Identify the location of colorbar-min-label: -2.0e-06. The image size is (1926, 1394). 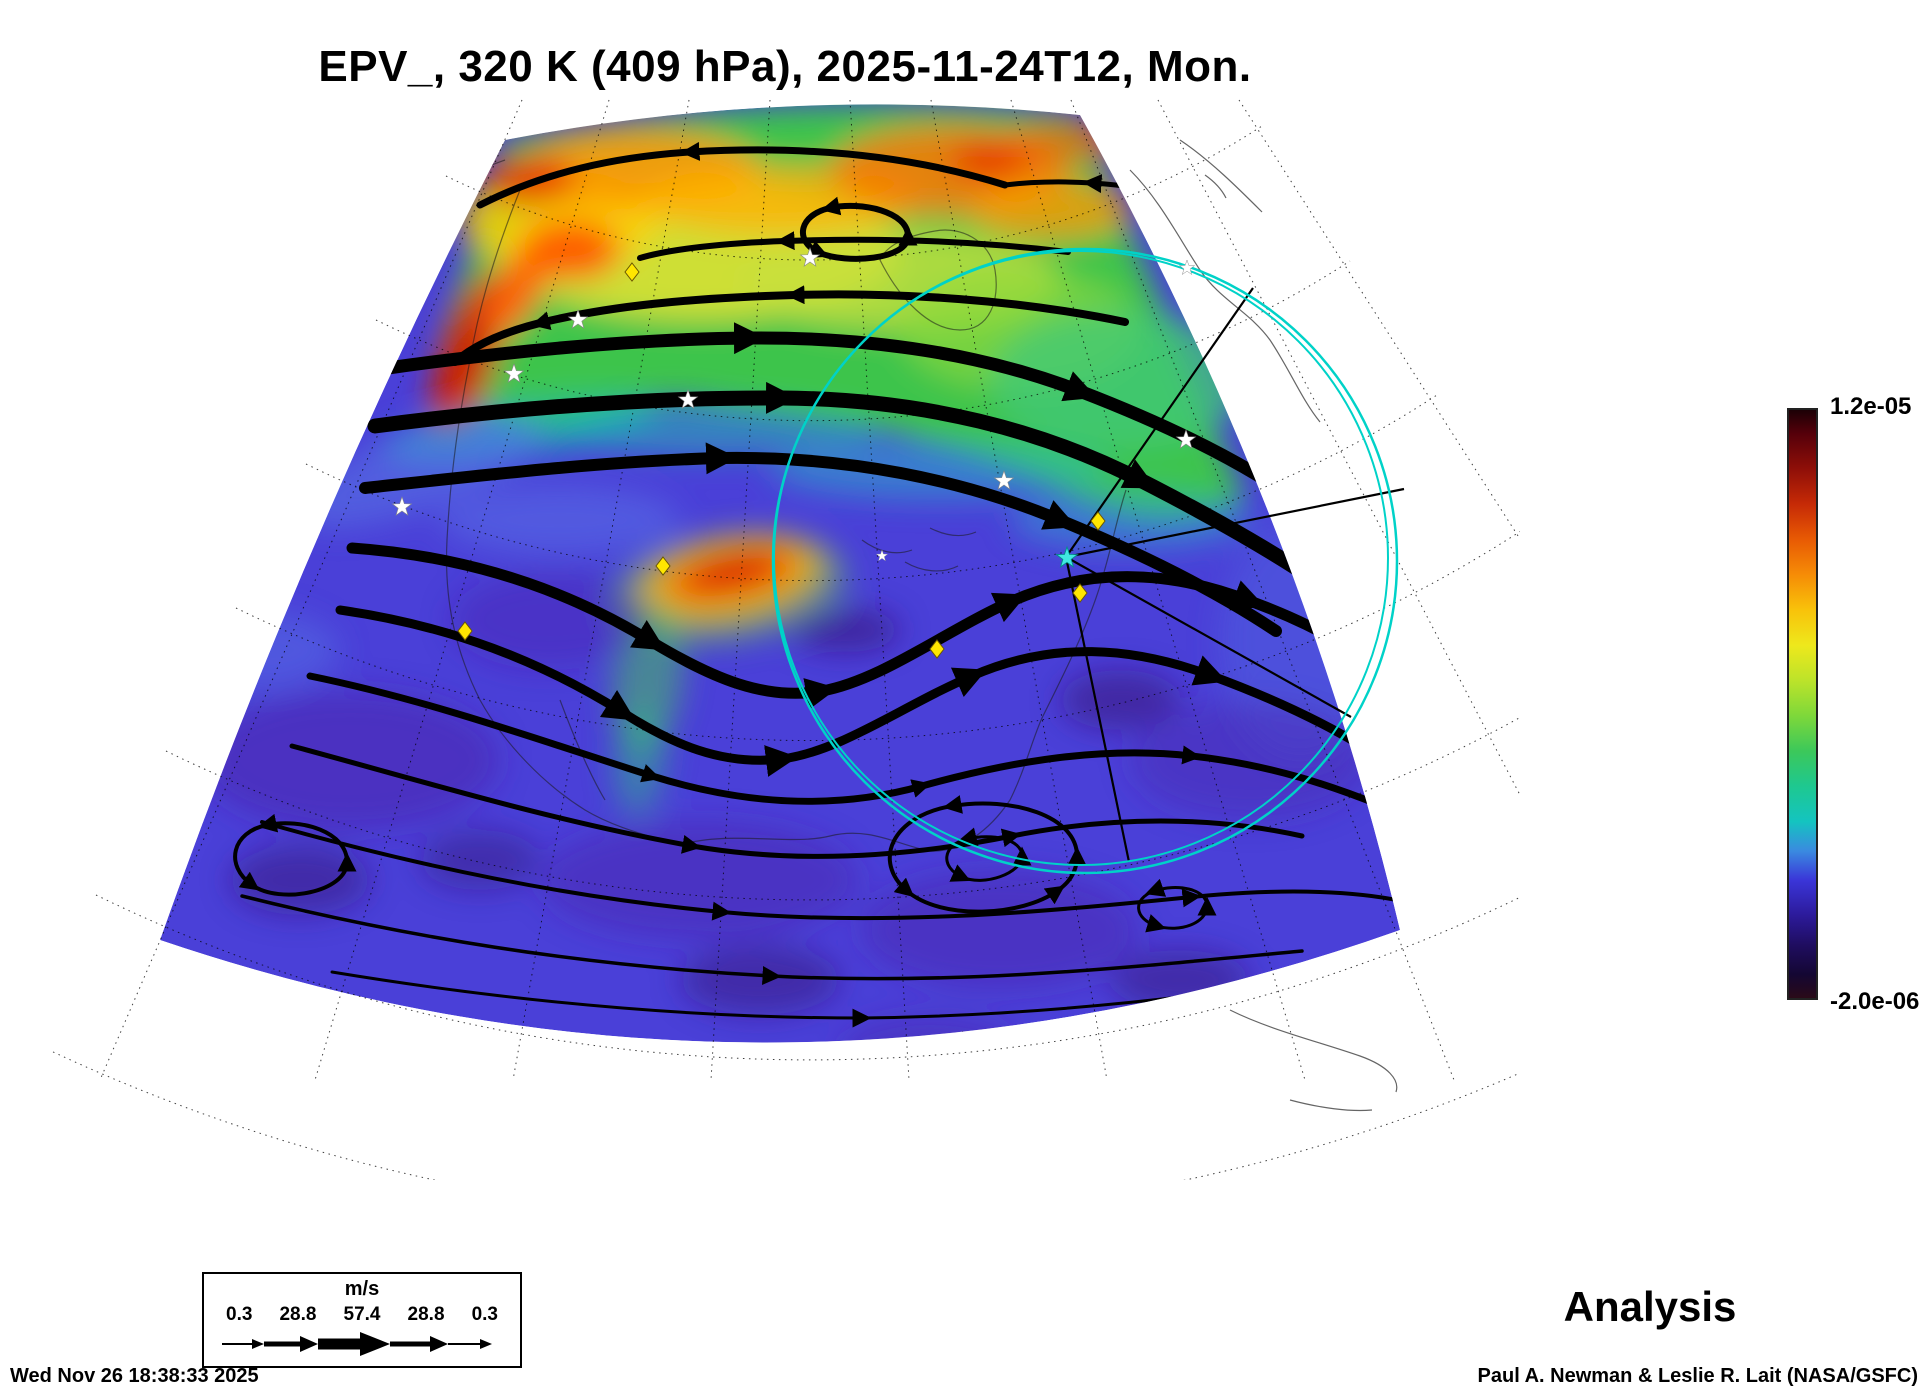
(1875, 1001).